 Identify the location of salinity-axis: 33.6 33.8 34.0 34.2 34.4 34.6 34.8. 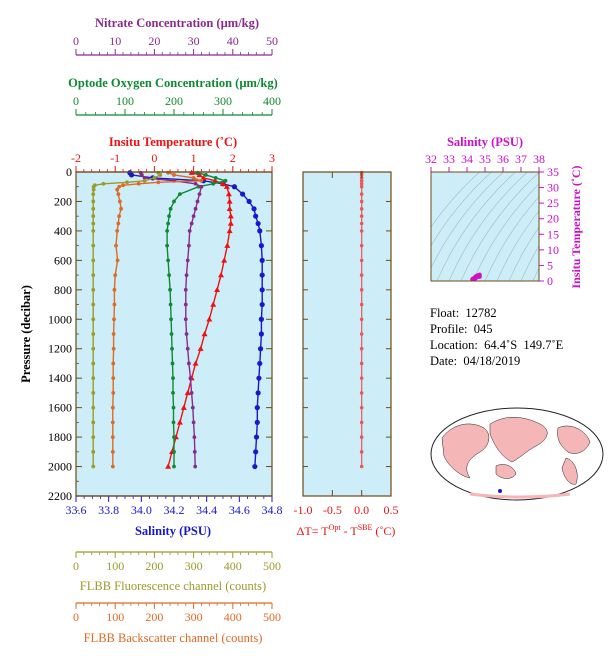
(174, 506).